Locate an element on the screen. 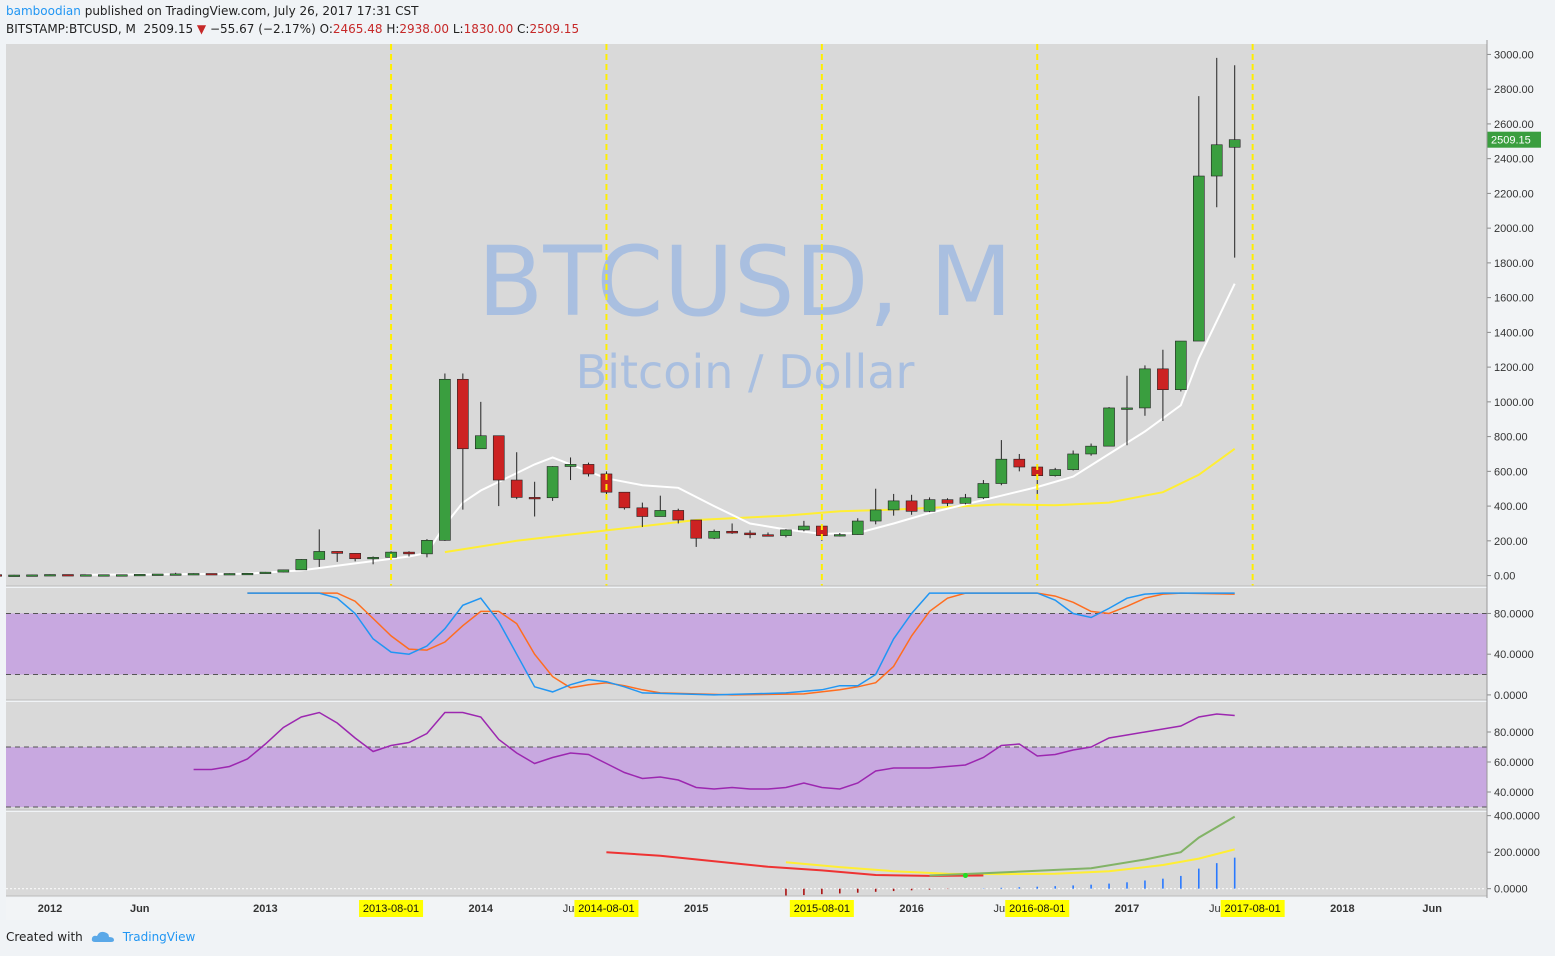  indicator-green-line is located at coordinates (1082, 846).